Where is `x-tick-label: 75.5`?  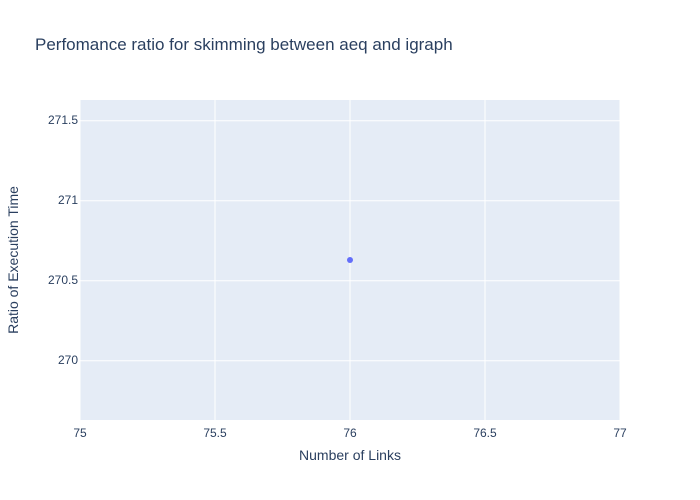 x-tick-label: 75.5 is located at coordinates (215, 433).